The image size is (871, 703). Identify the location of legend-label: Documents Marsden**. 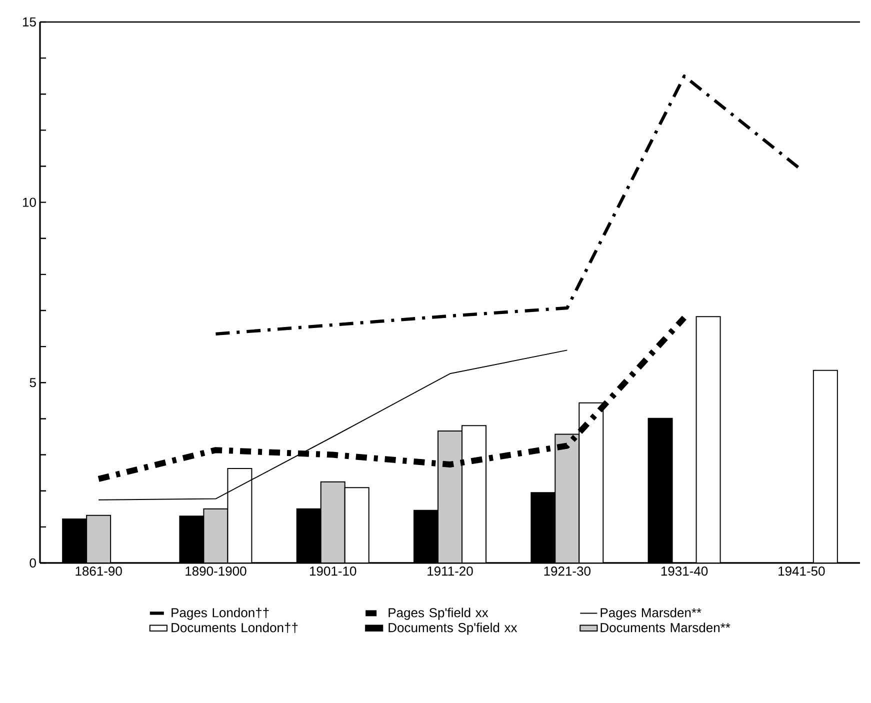
(665, 627).